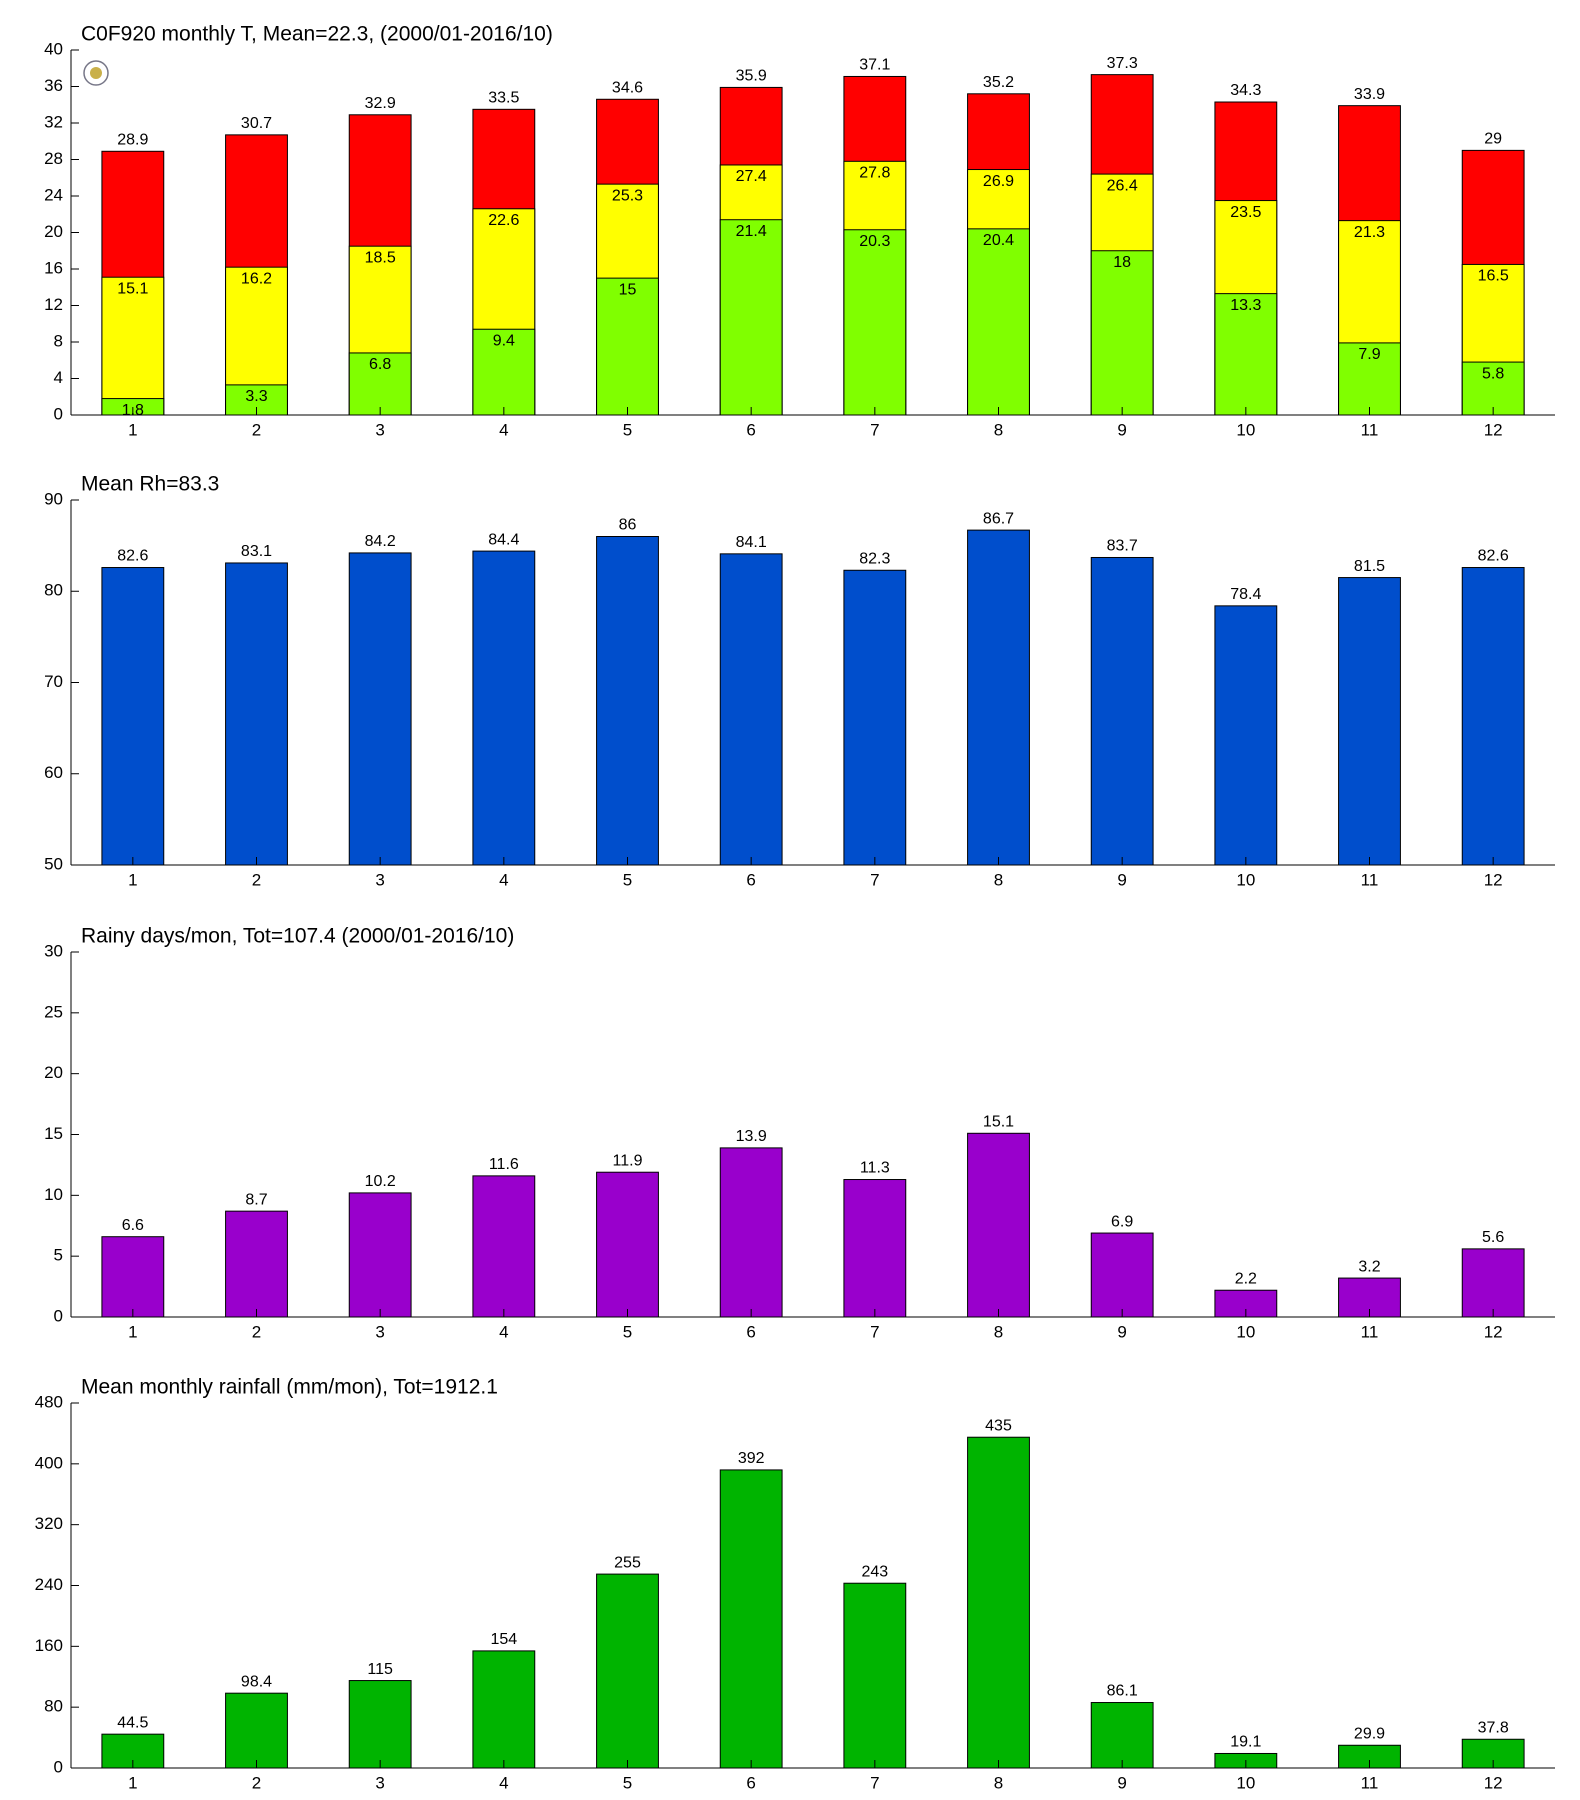  What do you see at coordinates (132, 556) in the screenshot?
I see `data-label: 82.6` at bounding box center [132, 556].